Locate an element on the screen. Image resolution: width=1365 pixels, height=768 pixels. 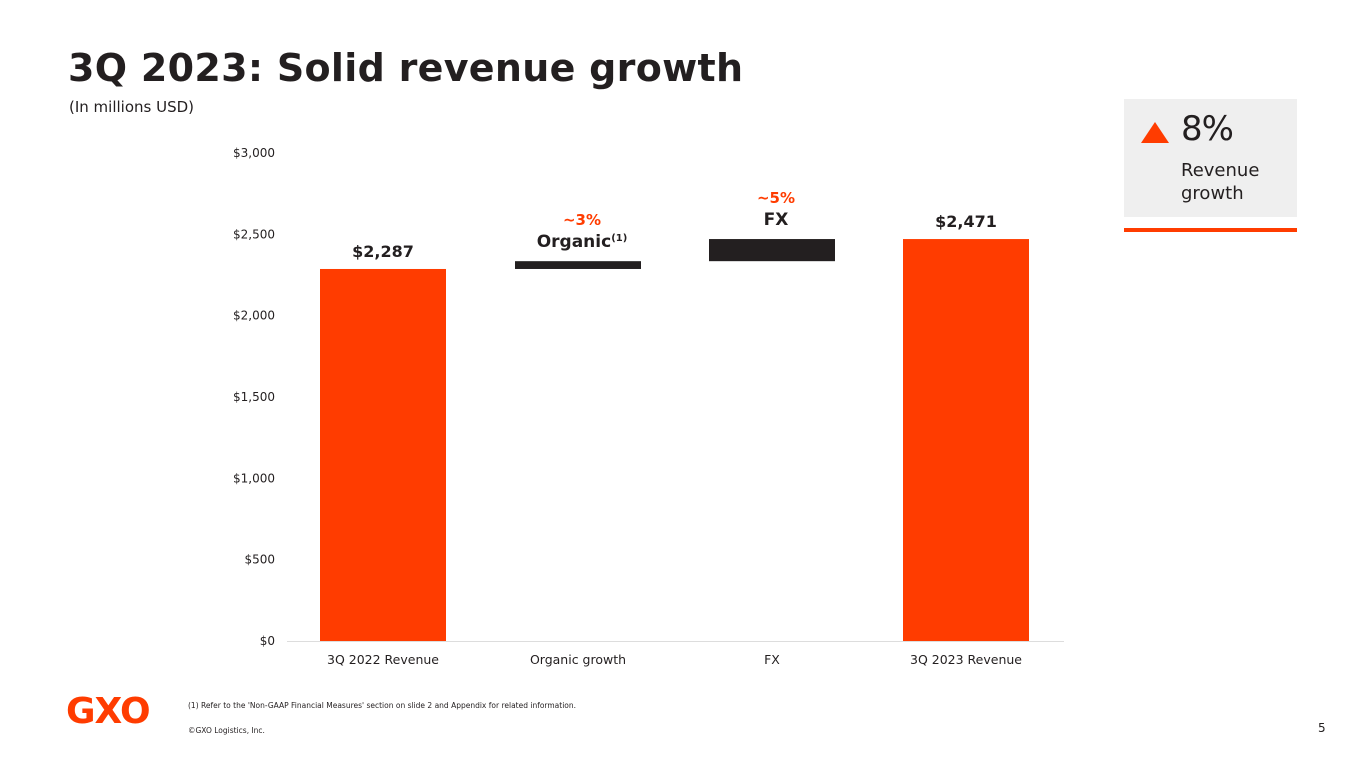
page-number: 5 is located at coordinates (1322, 728).